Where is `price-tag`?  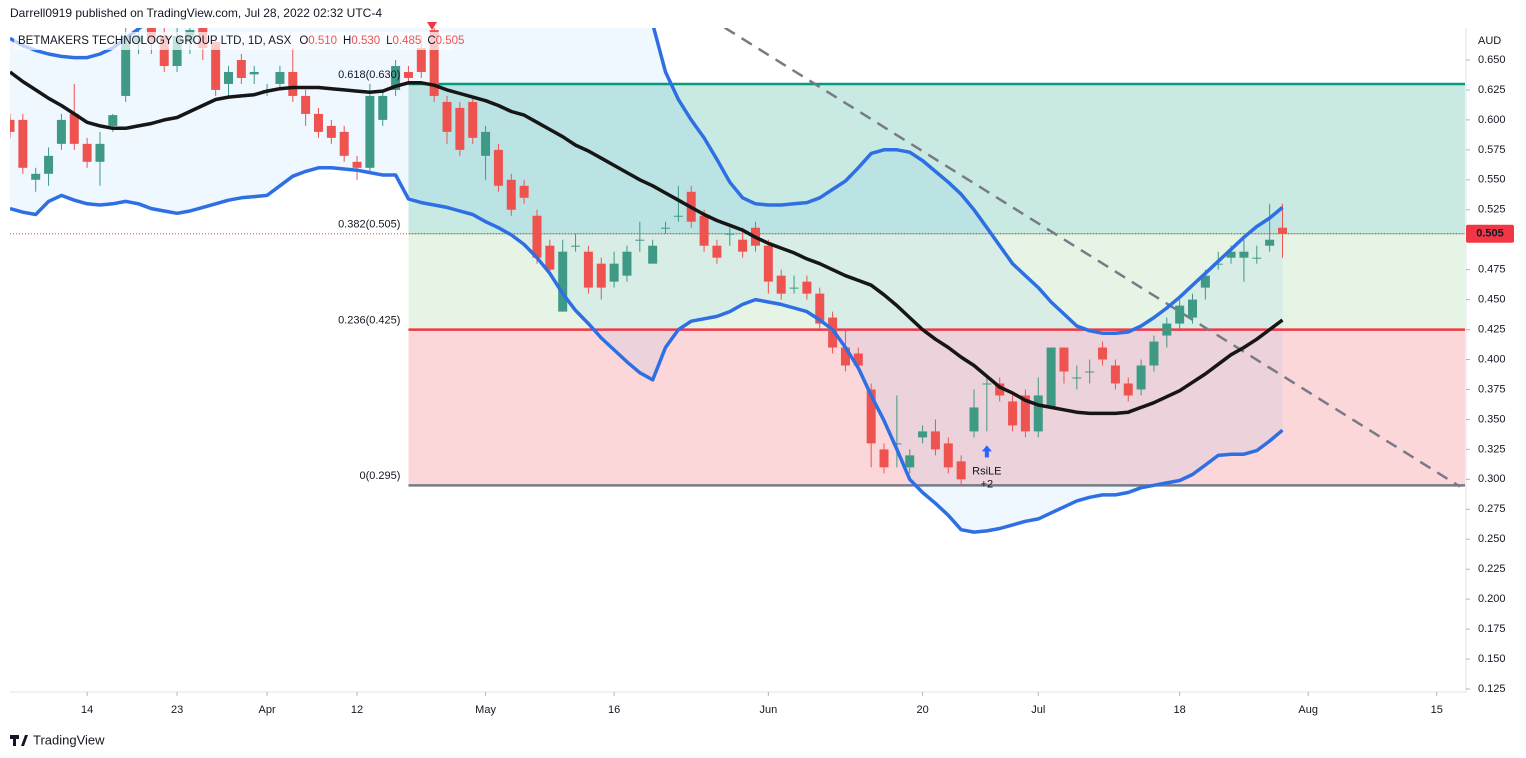
price-tag is located at coordinates (1490, 233).